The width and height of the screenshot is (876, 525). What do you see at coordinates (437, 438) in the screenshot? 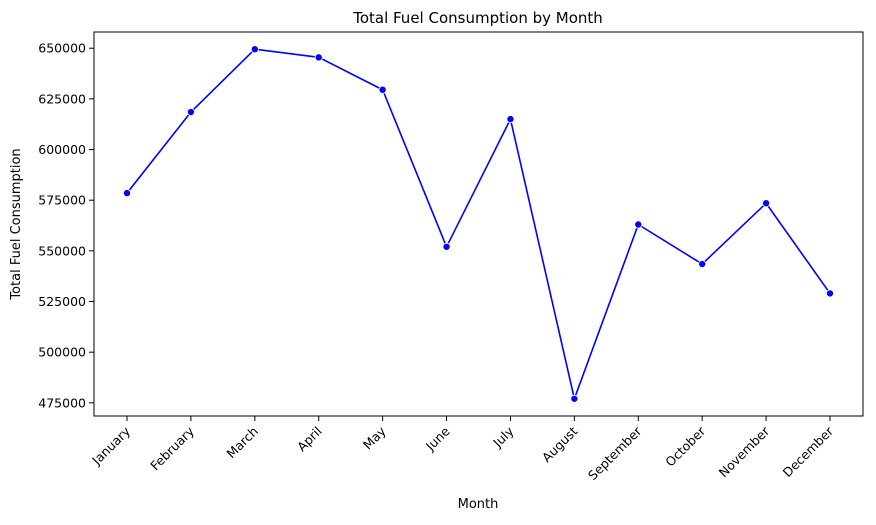
I see `x-tick-label: June` at bounding box center [437, 438].